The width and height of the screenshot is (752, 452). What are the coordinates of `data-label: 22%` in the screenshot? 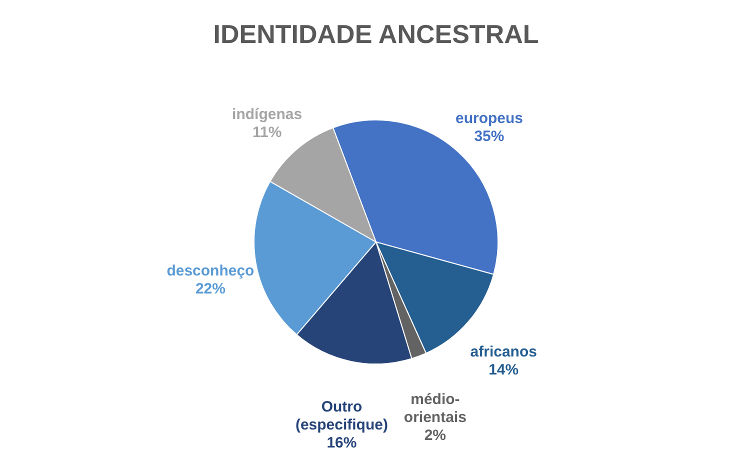 It's located at (210, 289).